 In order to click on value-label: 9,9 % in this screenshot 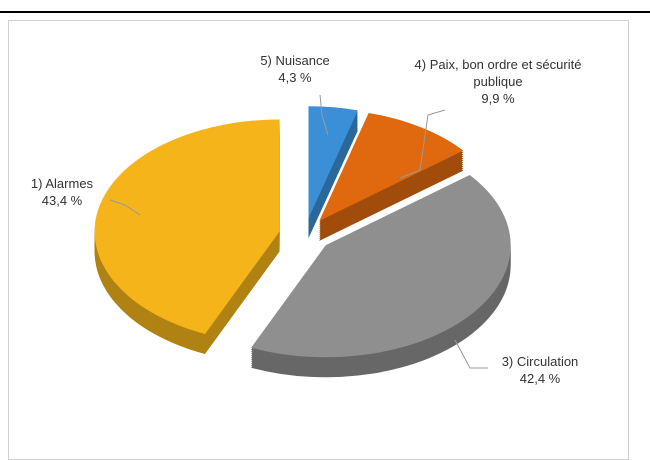, I will do `click(498, 98)`.